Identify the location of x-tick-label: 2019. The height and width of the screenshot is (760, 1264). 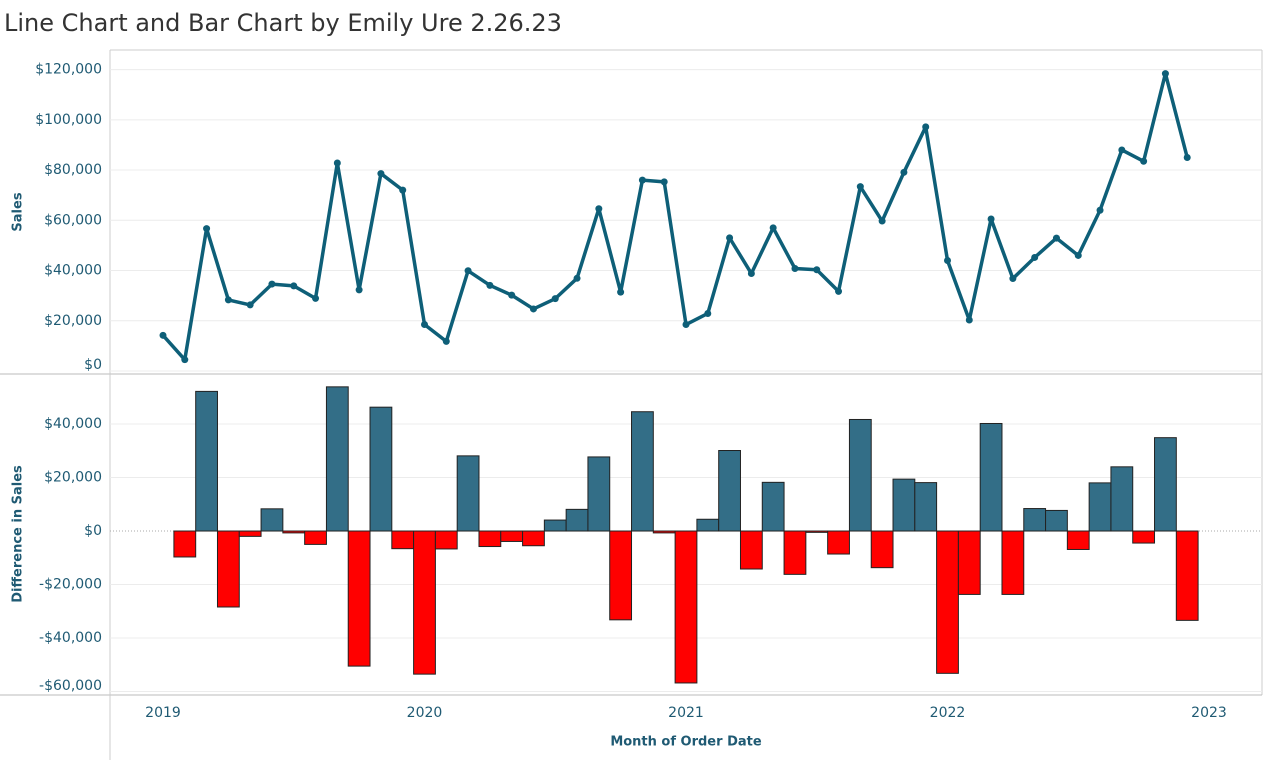
(163, 713).